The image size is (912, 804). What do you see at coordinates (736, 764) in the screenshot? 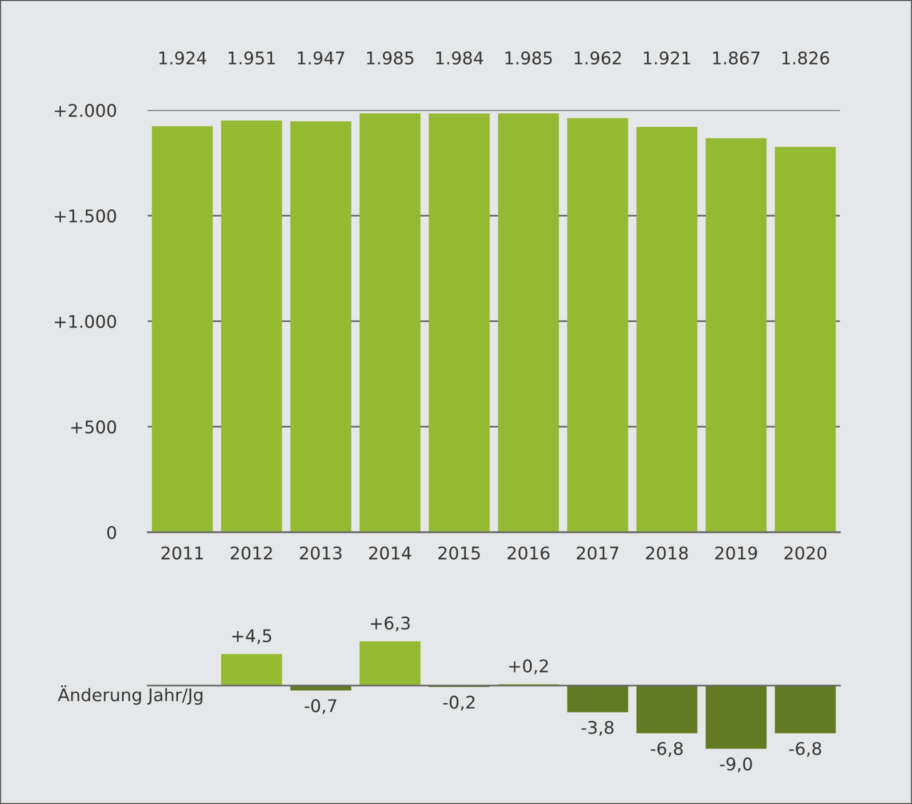
I see `data-label: -9,0` at bounding box center [736, 764].